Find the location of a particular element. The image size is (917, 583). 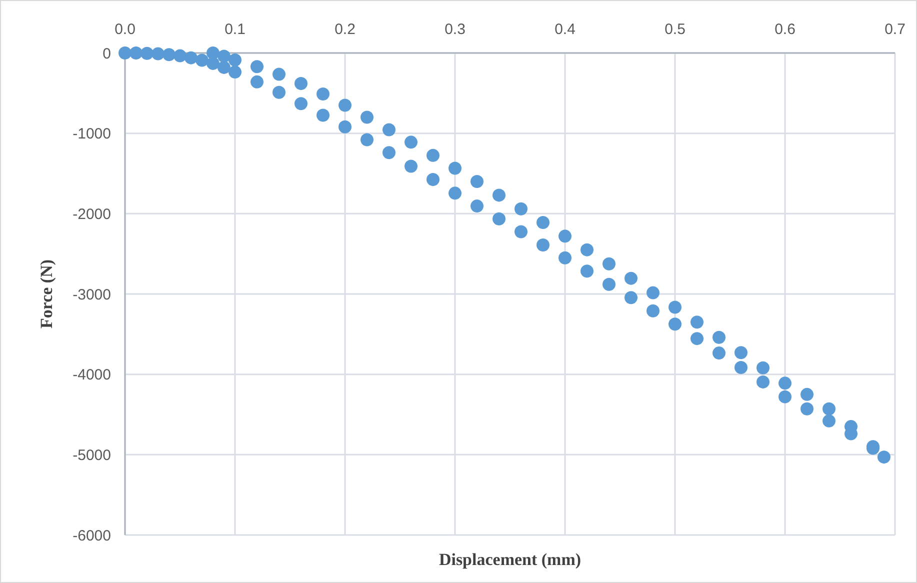

y-axis-title: Force (N) is located at coordinates (46, 294).